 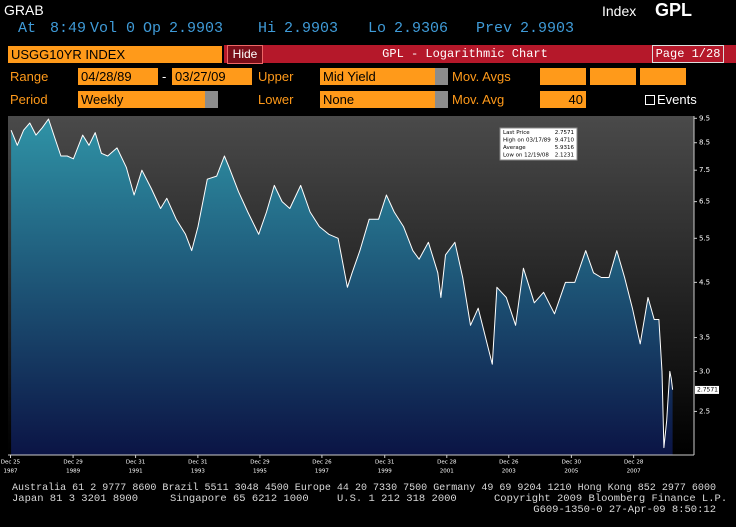 What do you see at coordinates (118, 76) in the screenshot?
I see `range-start: 04/28/89` at bounding box center [118, 76].